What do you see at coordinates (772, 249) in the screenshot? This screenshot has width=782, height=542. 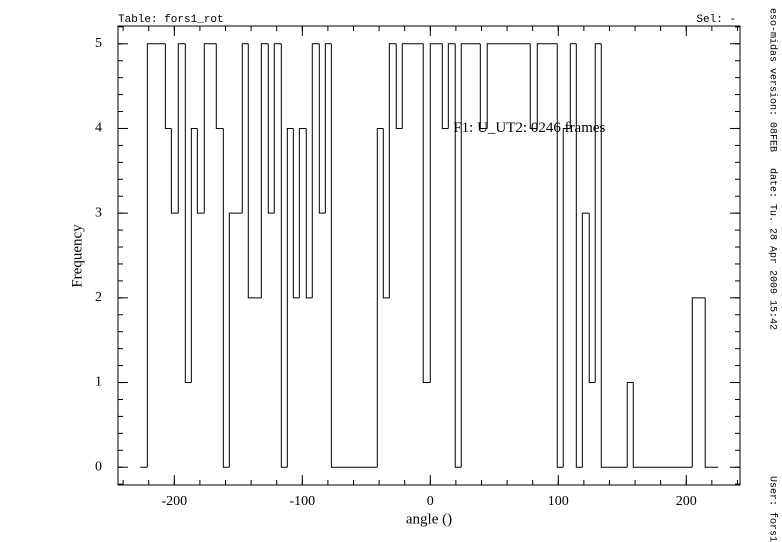 I see `date-text: date: Tu. 28 Apr 2009 15:42` at bounding box center [772, 249].